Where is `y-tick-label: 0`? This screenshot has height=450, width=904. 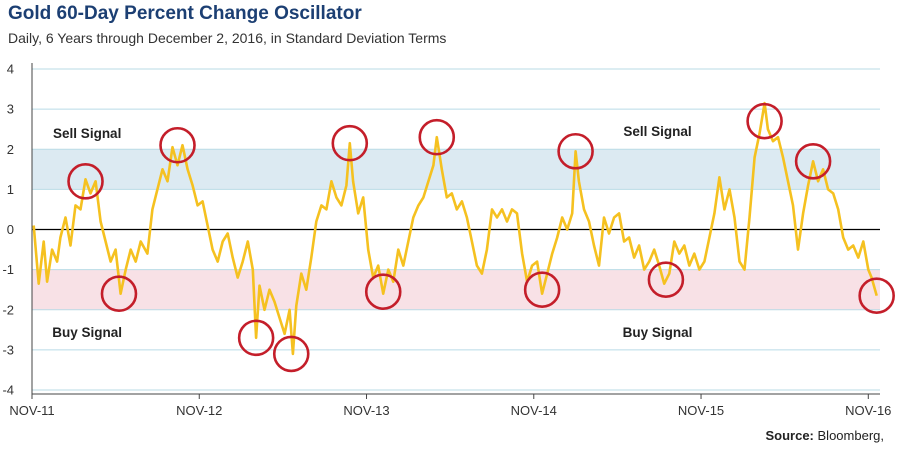 y-tick-label: 0 is located at coordinates (10, 229).